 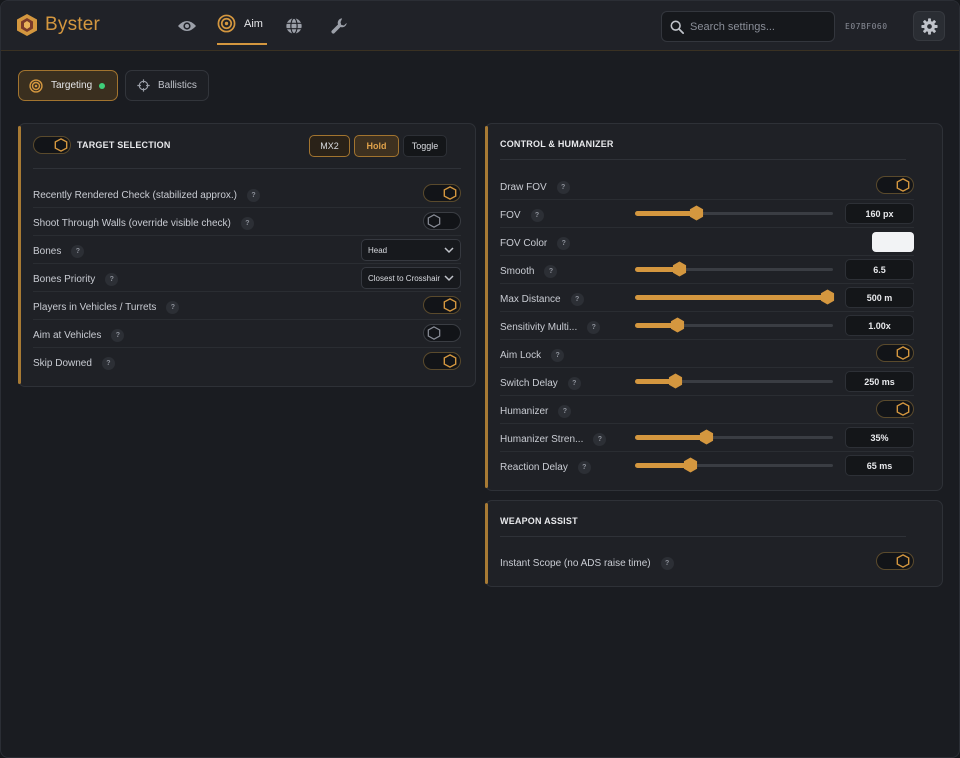 What do you see at coordinates (895, 185) in the screenshot?
I see `draw-fov-toggle` at bounding box center [895, 185].